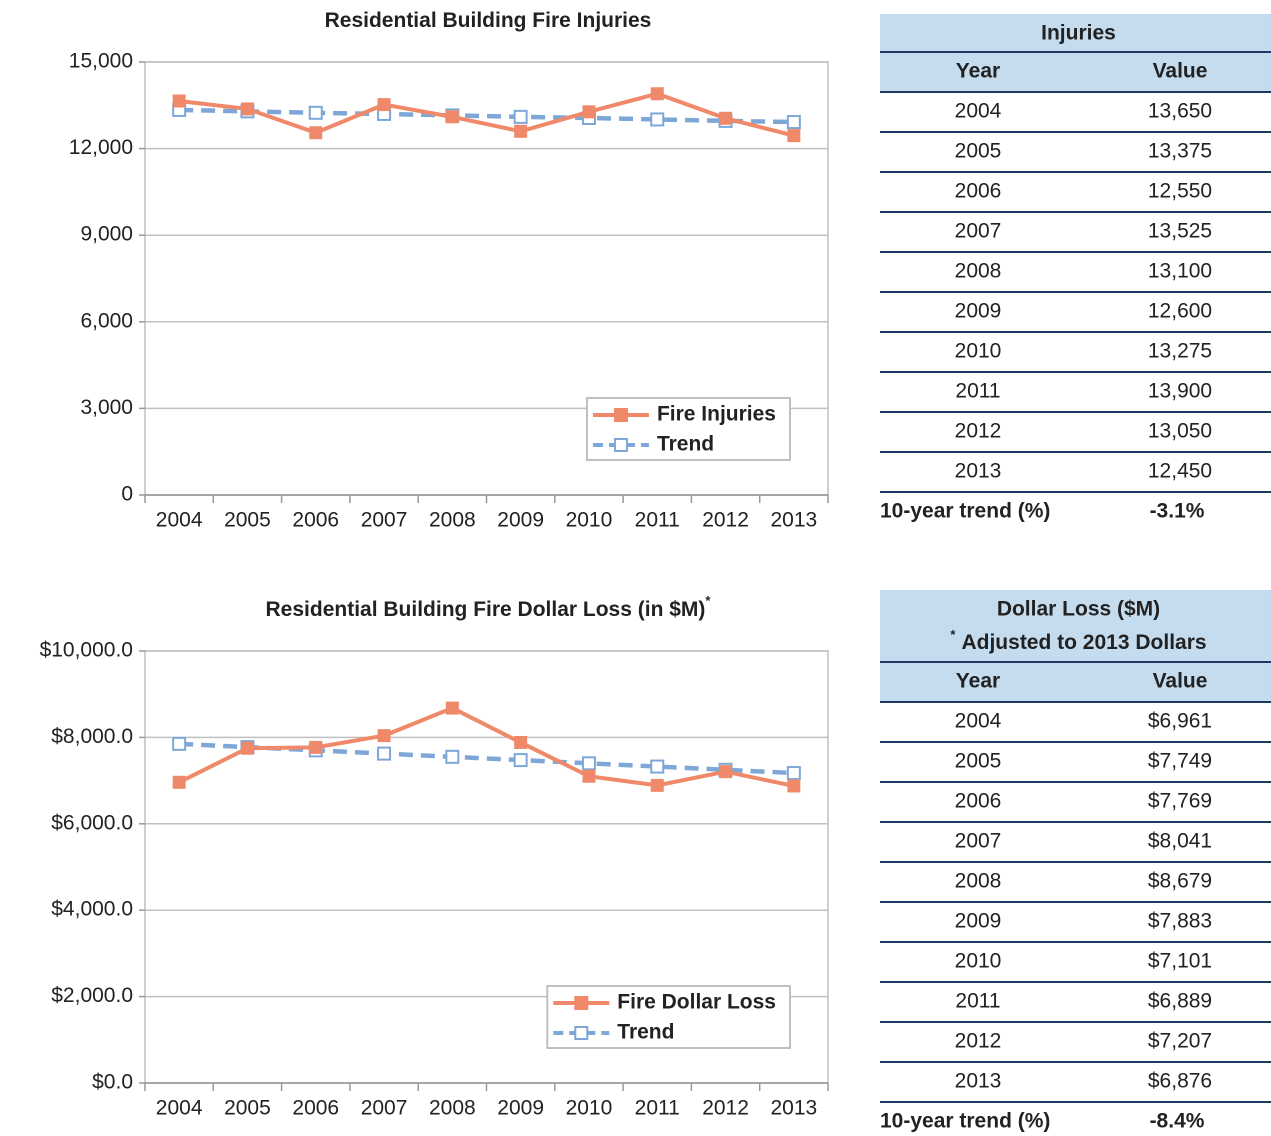 This screenshot has width=1271, height=1136. What do you see at coordinates (1180, 961) in the screenshot?
I see `table-cell: $7,101` at bounding box center [1180, 961].